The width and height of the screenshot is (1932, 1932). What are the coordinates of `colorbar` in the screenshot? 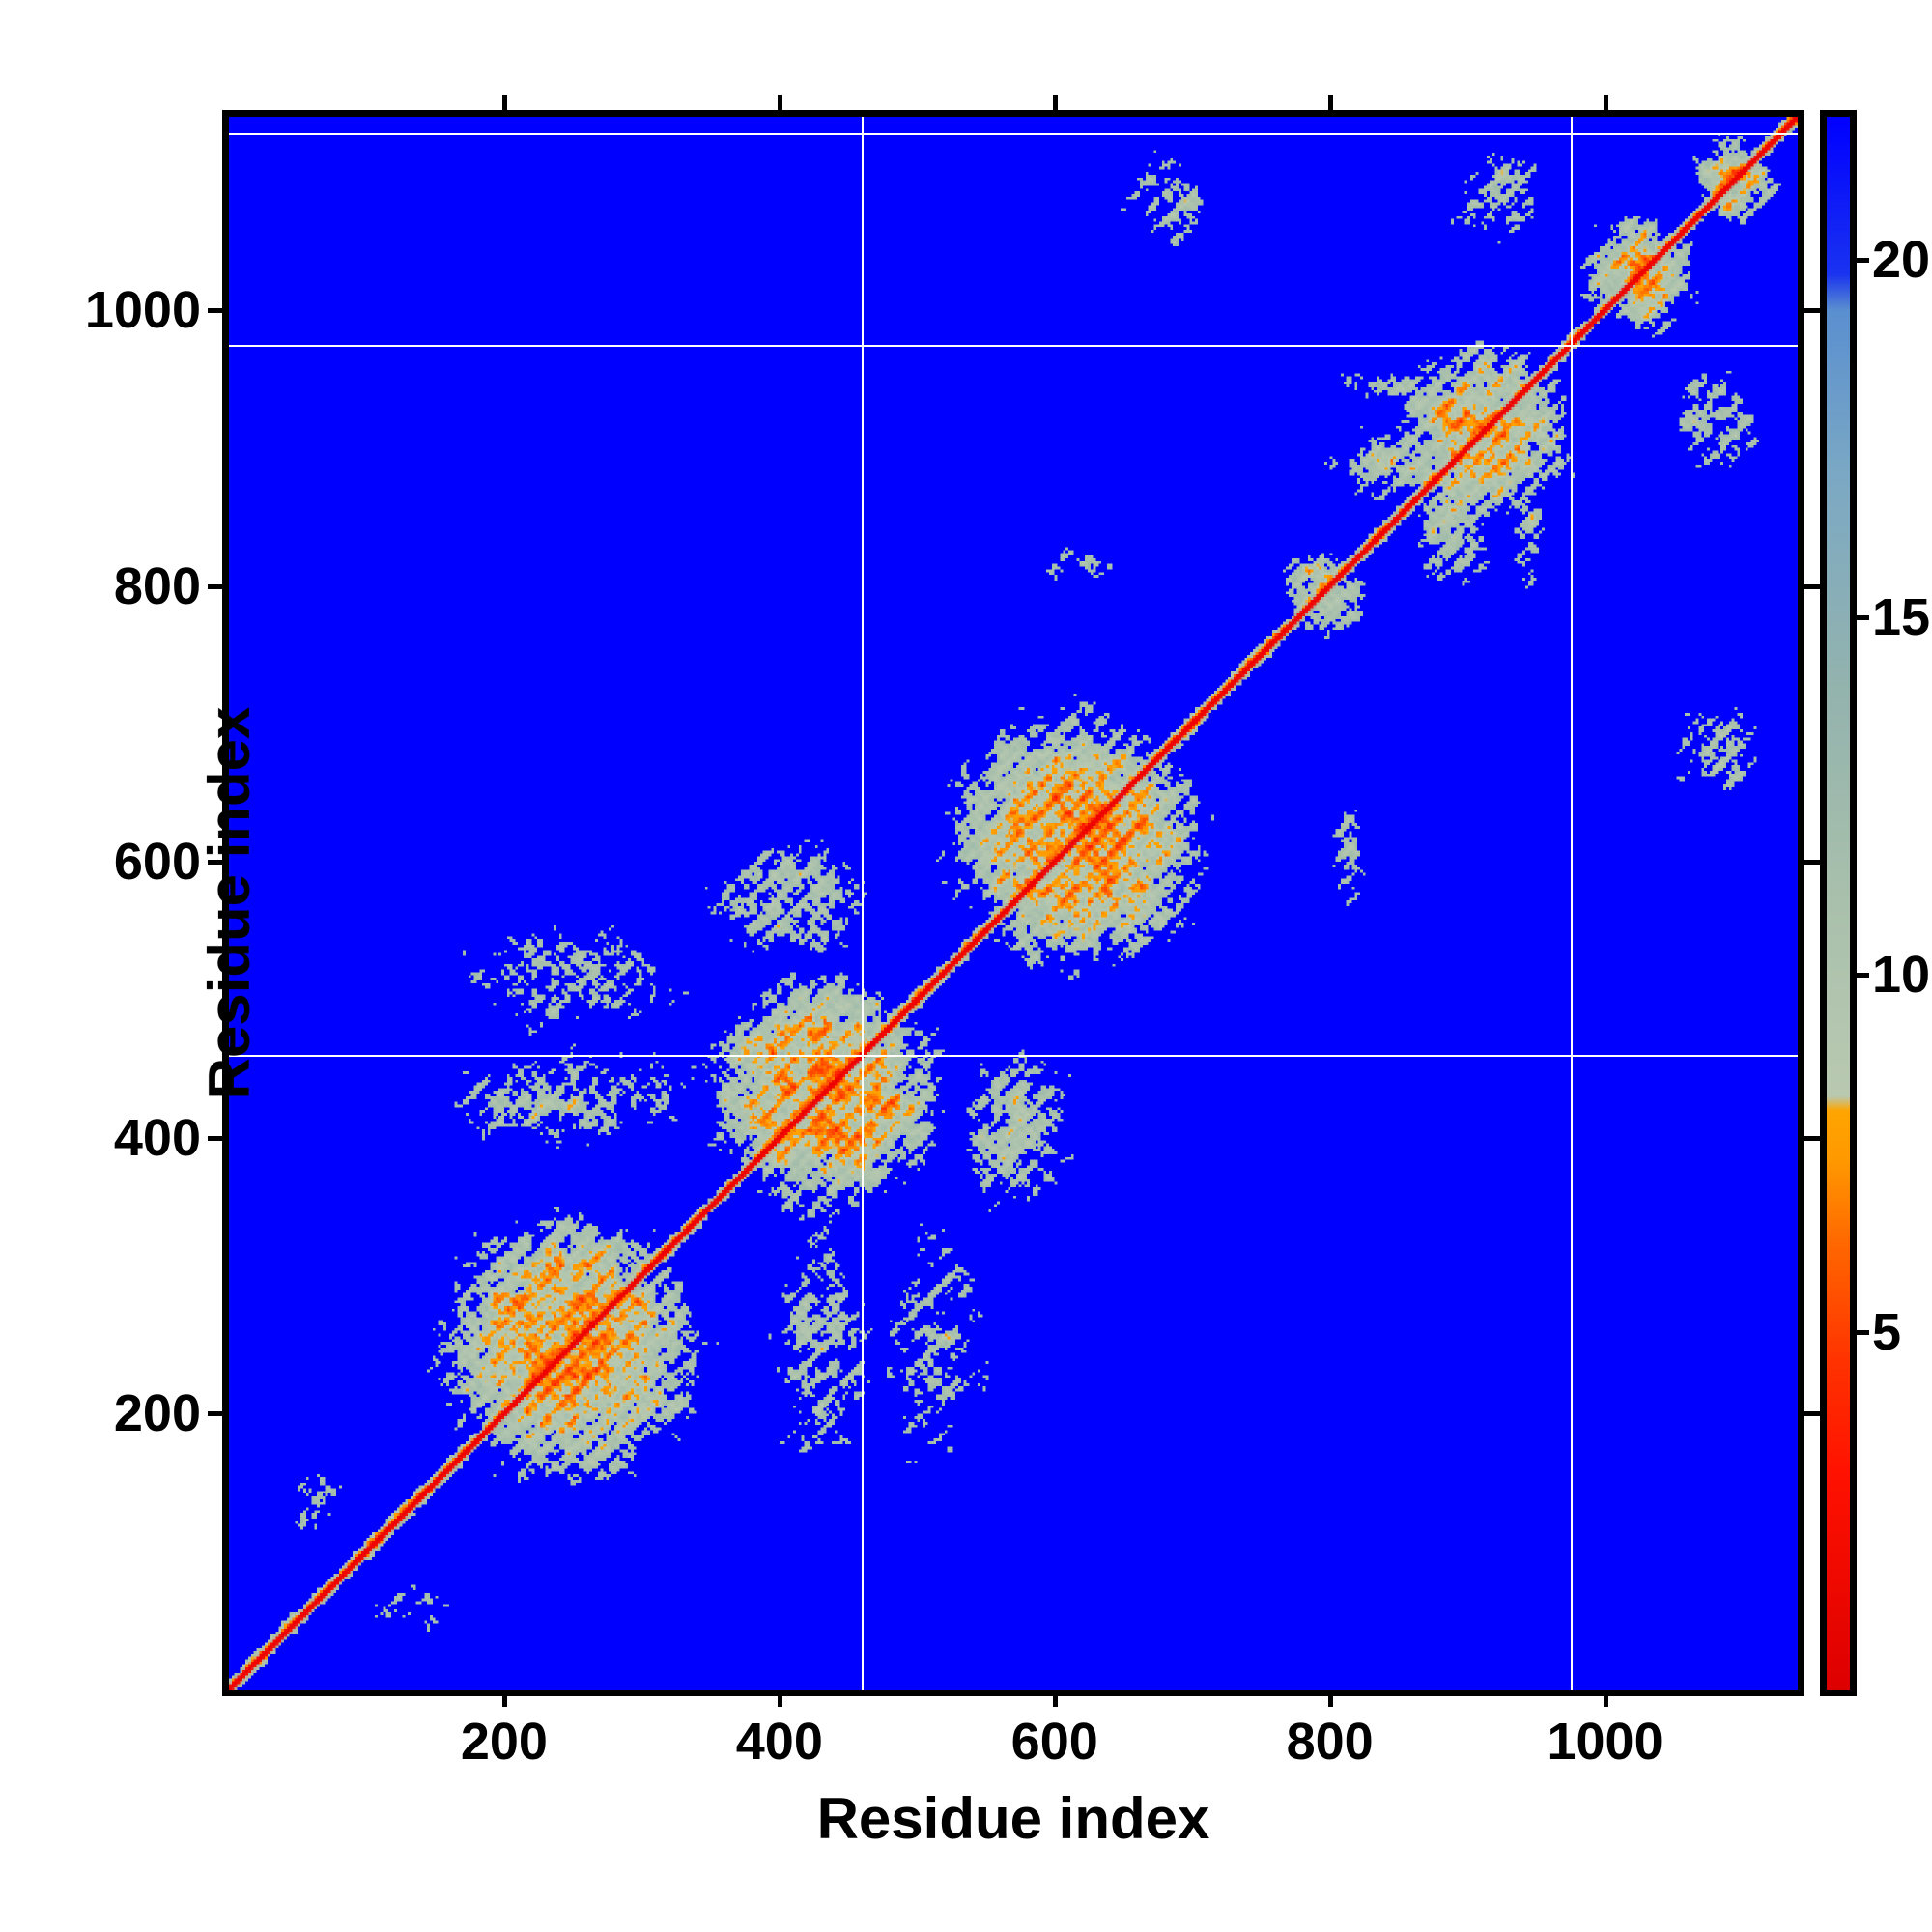 It's located at (1838, 903).